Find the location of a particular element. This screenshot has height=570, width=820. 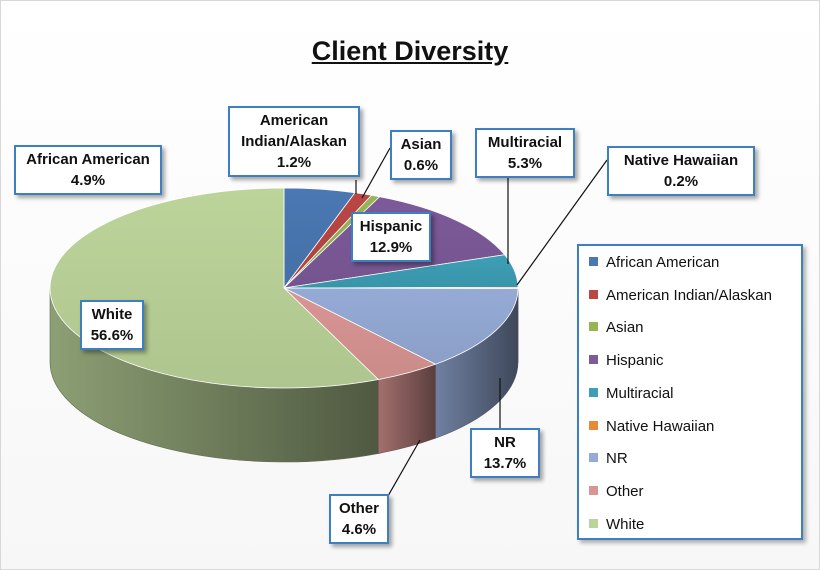

legend-item-native-hawaiian: Native Hawaiian is located at coordinates (651, 428).